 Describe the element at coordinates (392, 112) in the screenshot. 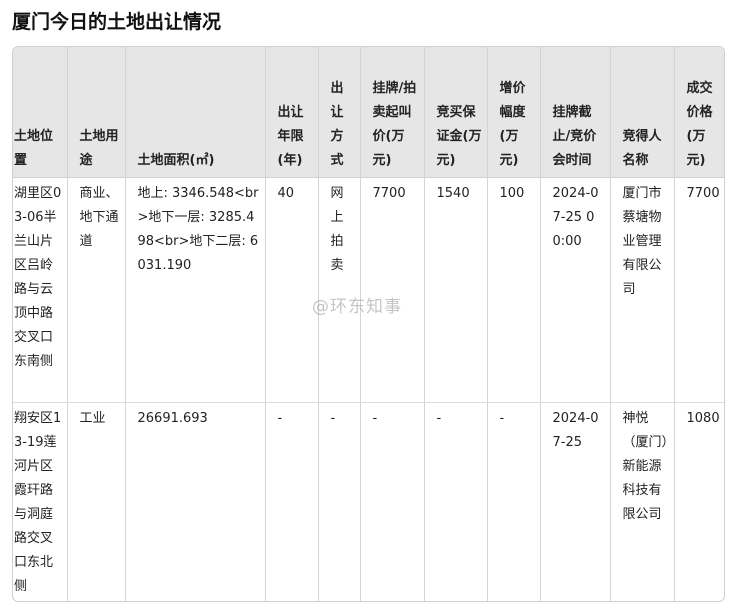

I see `header-start-price: 挂牌/拍卖起叫价(万元)` at that location.